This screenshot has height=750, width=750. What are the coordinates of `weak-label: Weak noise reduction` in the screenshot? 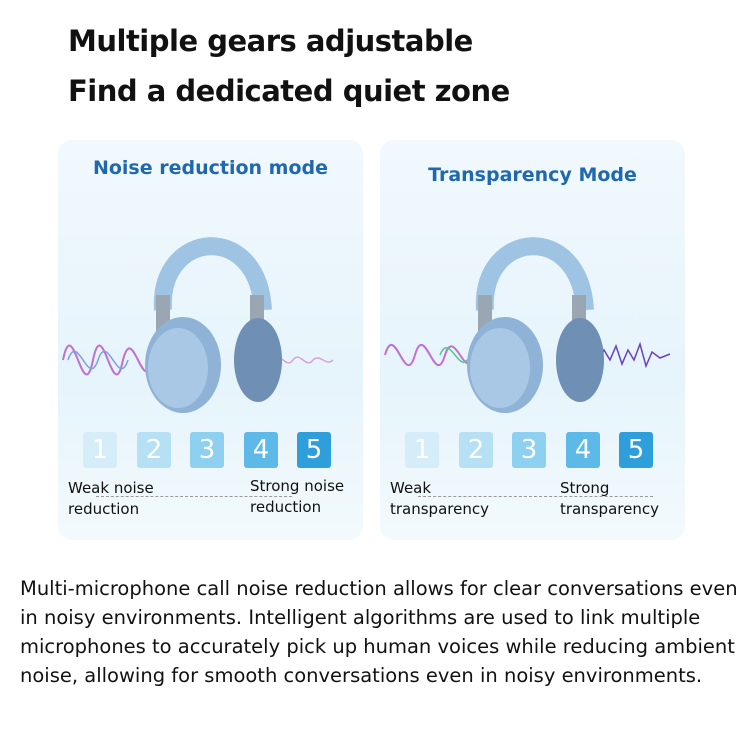 It's located at (111, 498).